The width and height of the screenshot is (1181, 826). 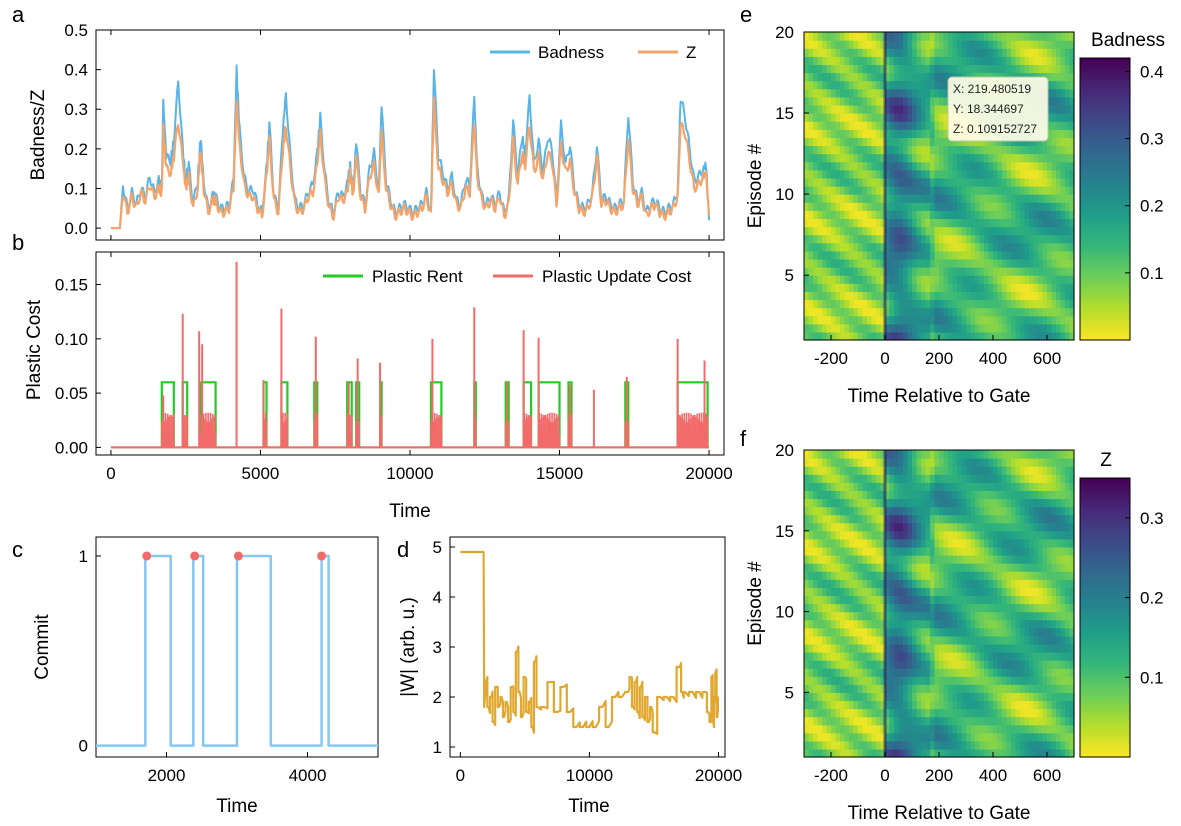 I want to click on colorbar-segment, so click(x=1105, y=162).